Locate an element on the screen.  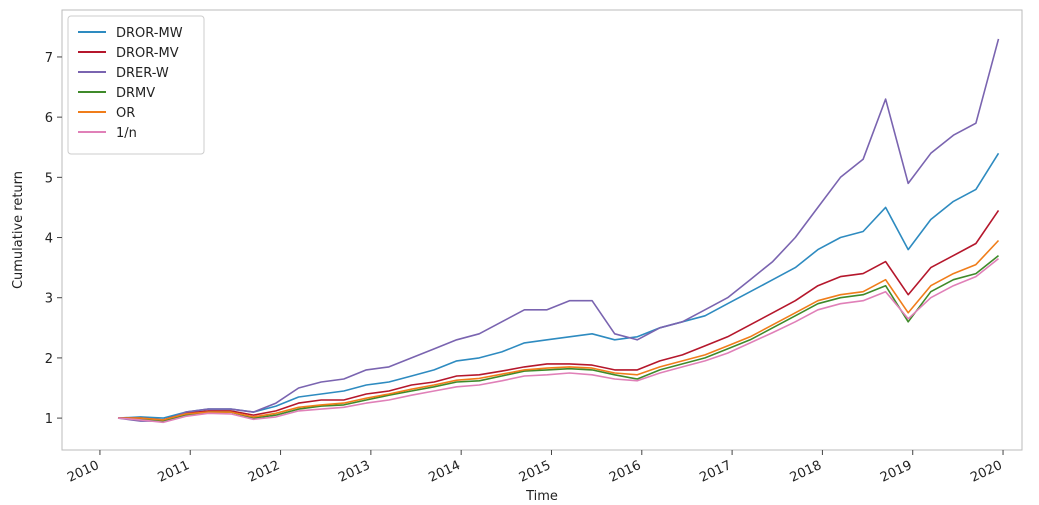
y-tick-label: 1 is located at coordinates (49, 419).